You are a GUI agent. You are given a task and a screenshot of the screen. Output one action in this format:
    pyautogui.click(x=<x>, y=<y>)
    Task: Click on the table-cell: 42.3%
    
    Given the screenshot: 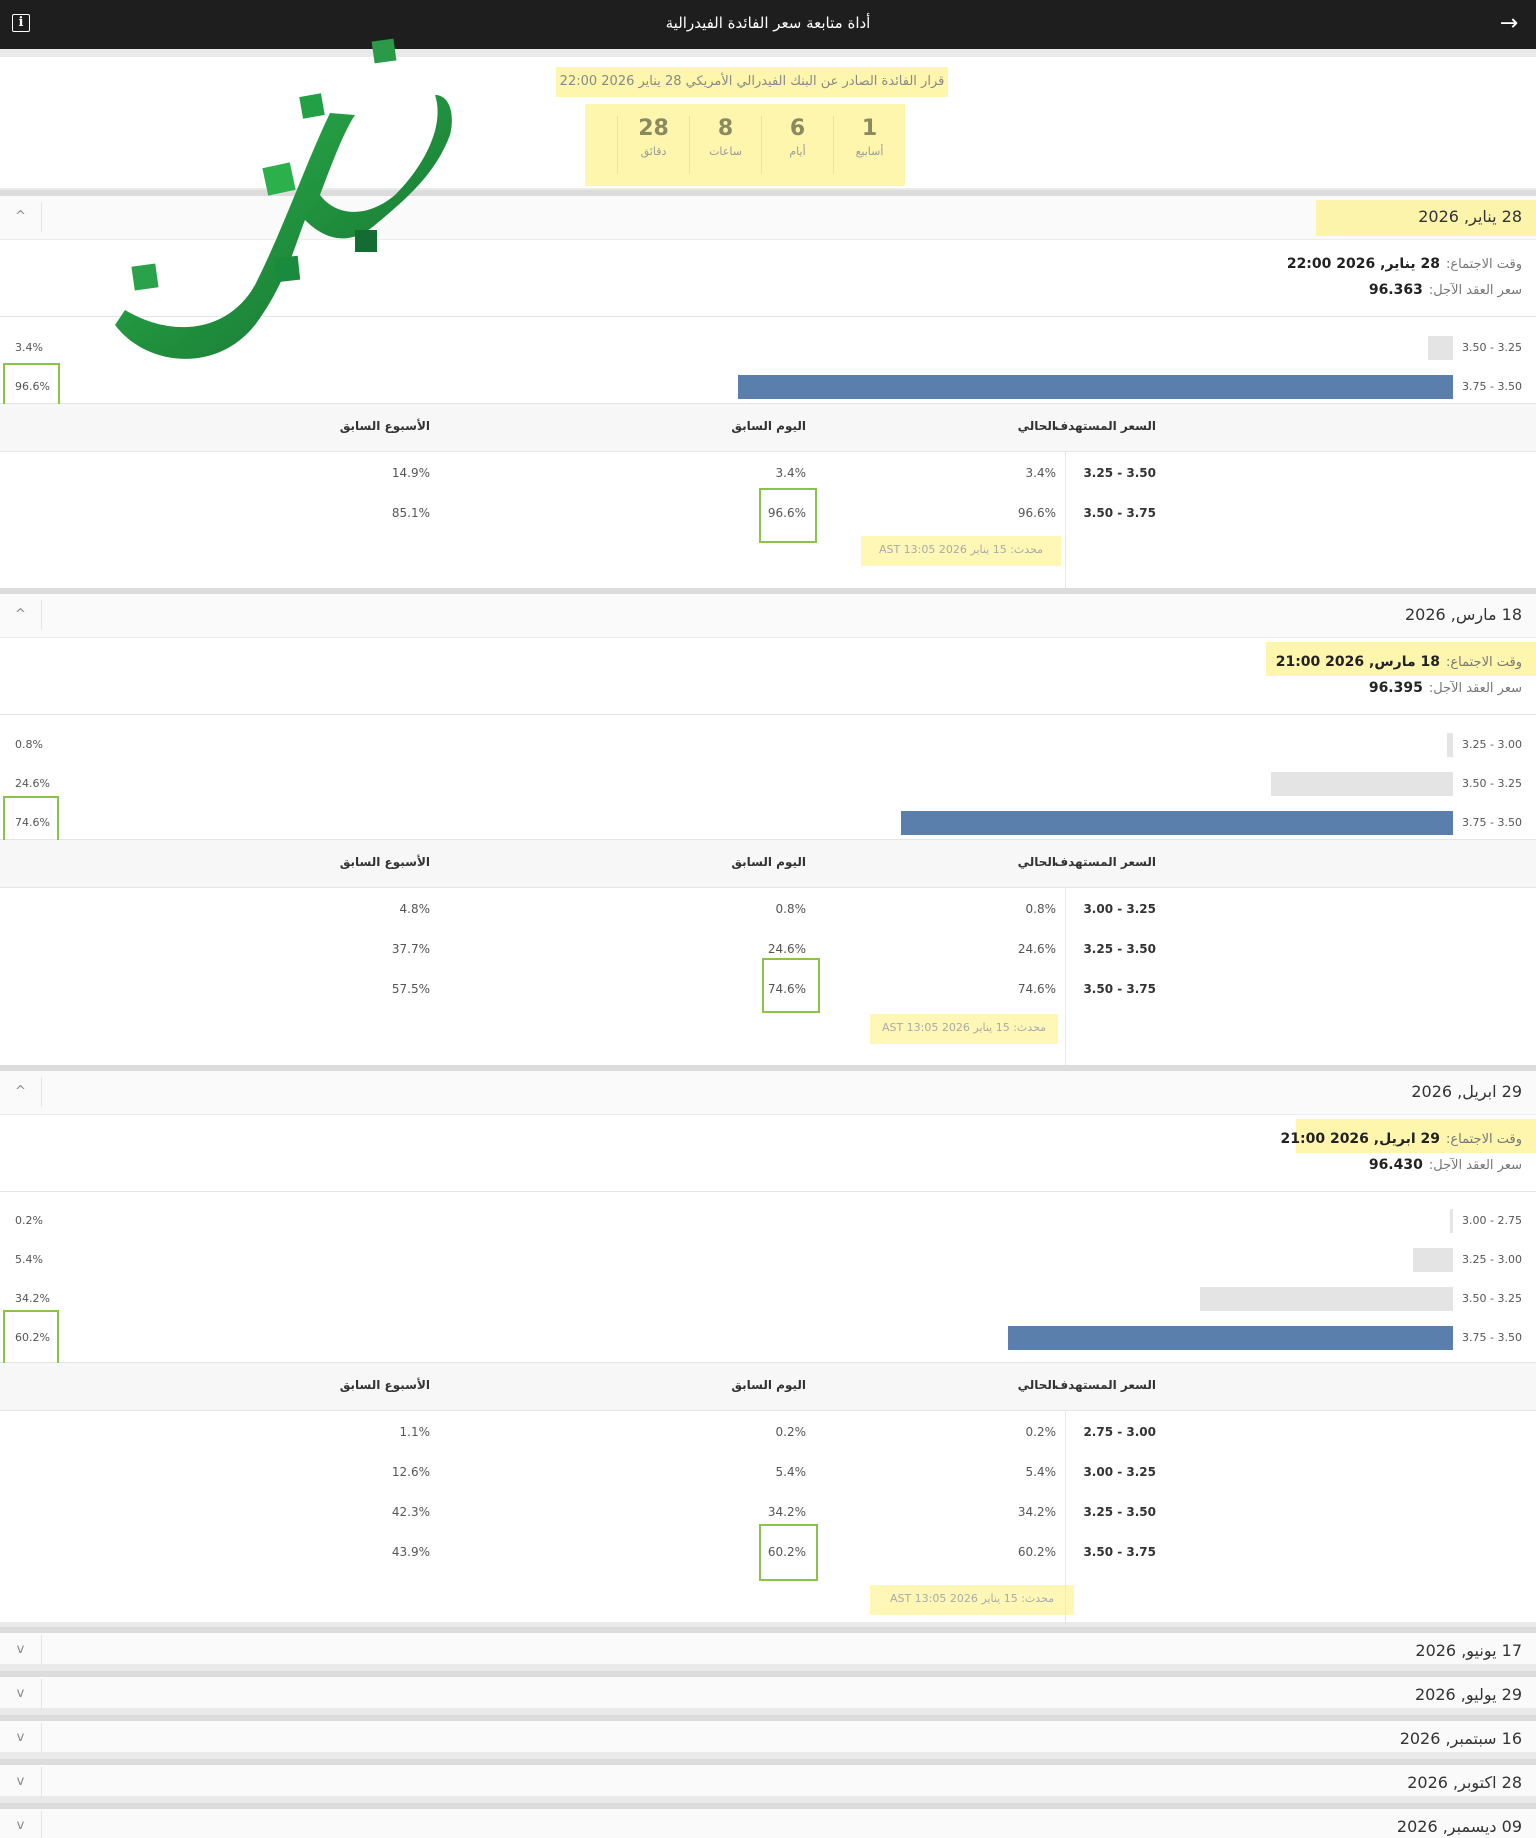 What is the action you would take?
    pyautogui.click(x=410, y=1512)
    